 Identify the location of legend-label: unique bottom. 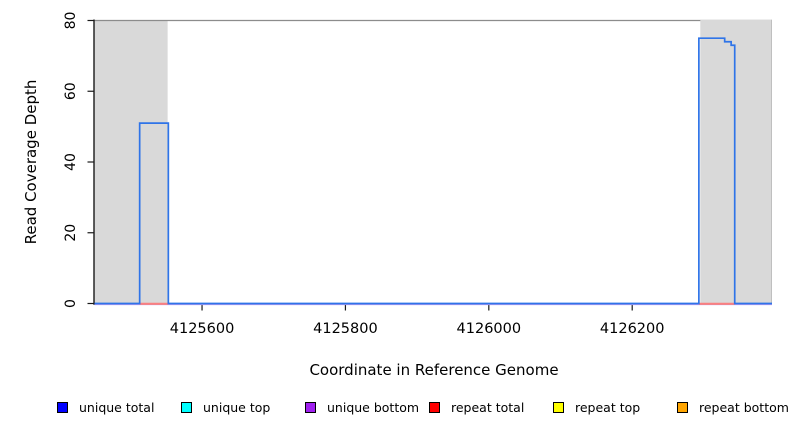
(373, 407).